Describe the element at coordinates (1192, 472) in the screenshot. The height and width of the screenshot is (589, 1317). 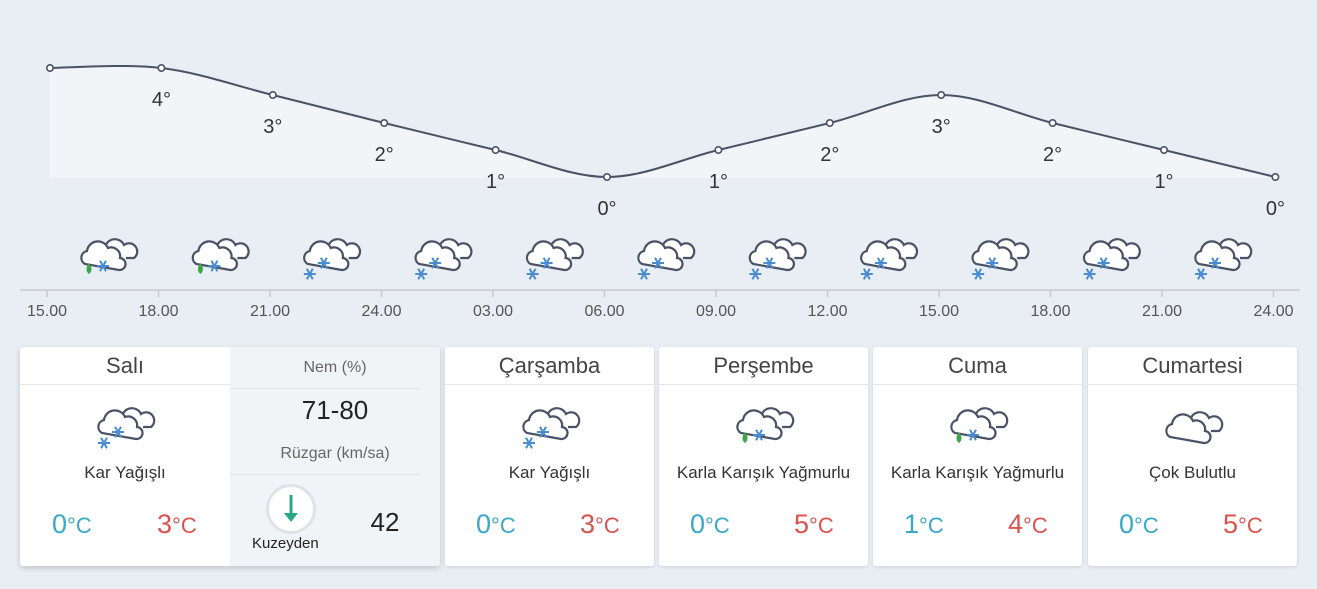
I see `weather-description: Çok Bulutlu` at that location.